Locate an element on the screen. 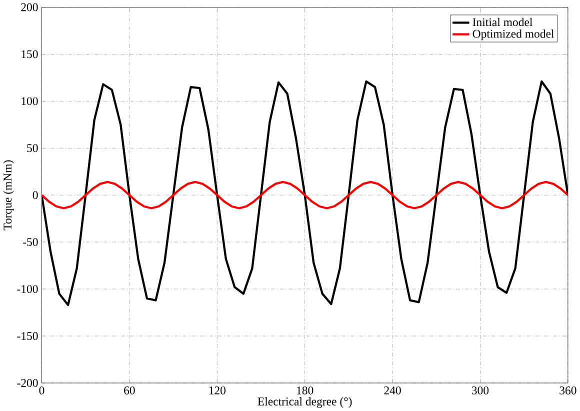 The image size is (580, 411). y-axis-title: Torque (mNm) is located at coordinates (8, 195).